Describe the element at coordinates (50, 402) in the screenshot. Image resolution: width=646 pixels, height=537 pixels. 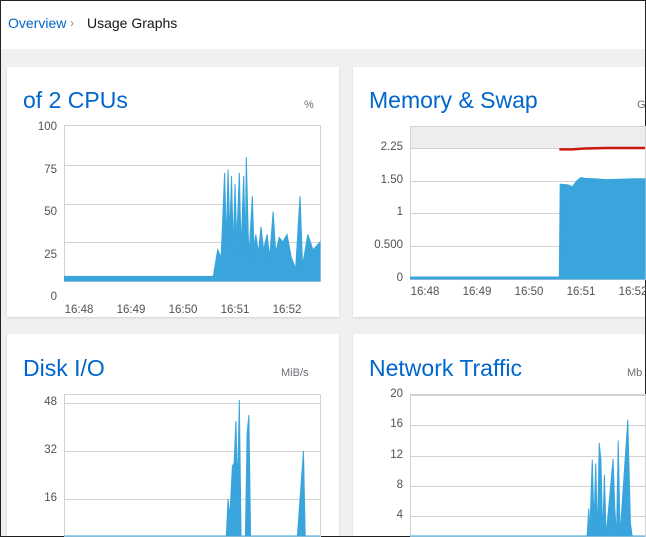
I see `disk-ytick-label: 48` at that location.